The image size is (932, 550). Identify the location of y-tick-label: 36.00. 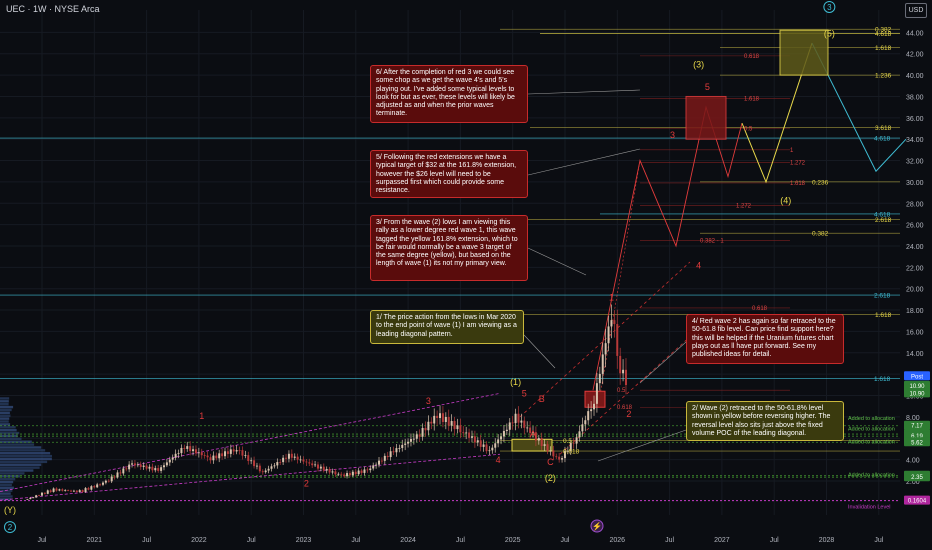
(915, 119).